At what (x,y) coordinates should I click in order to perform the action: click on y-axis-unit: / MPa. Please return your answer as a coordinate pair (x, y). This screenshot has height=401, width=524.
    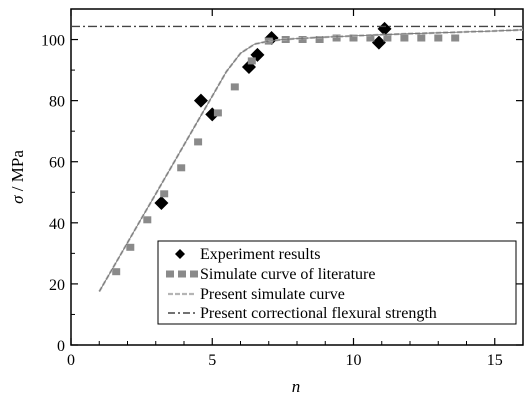
    Looking at the image, I should click on (17, 173).